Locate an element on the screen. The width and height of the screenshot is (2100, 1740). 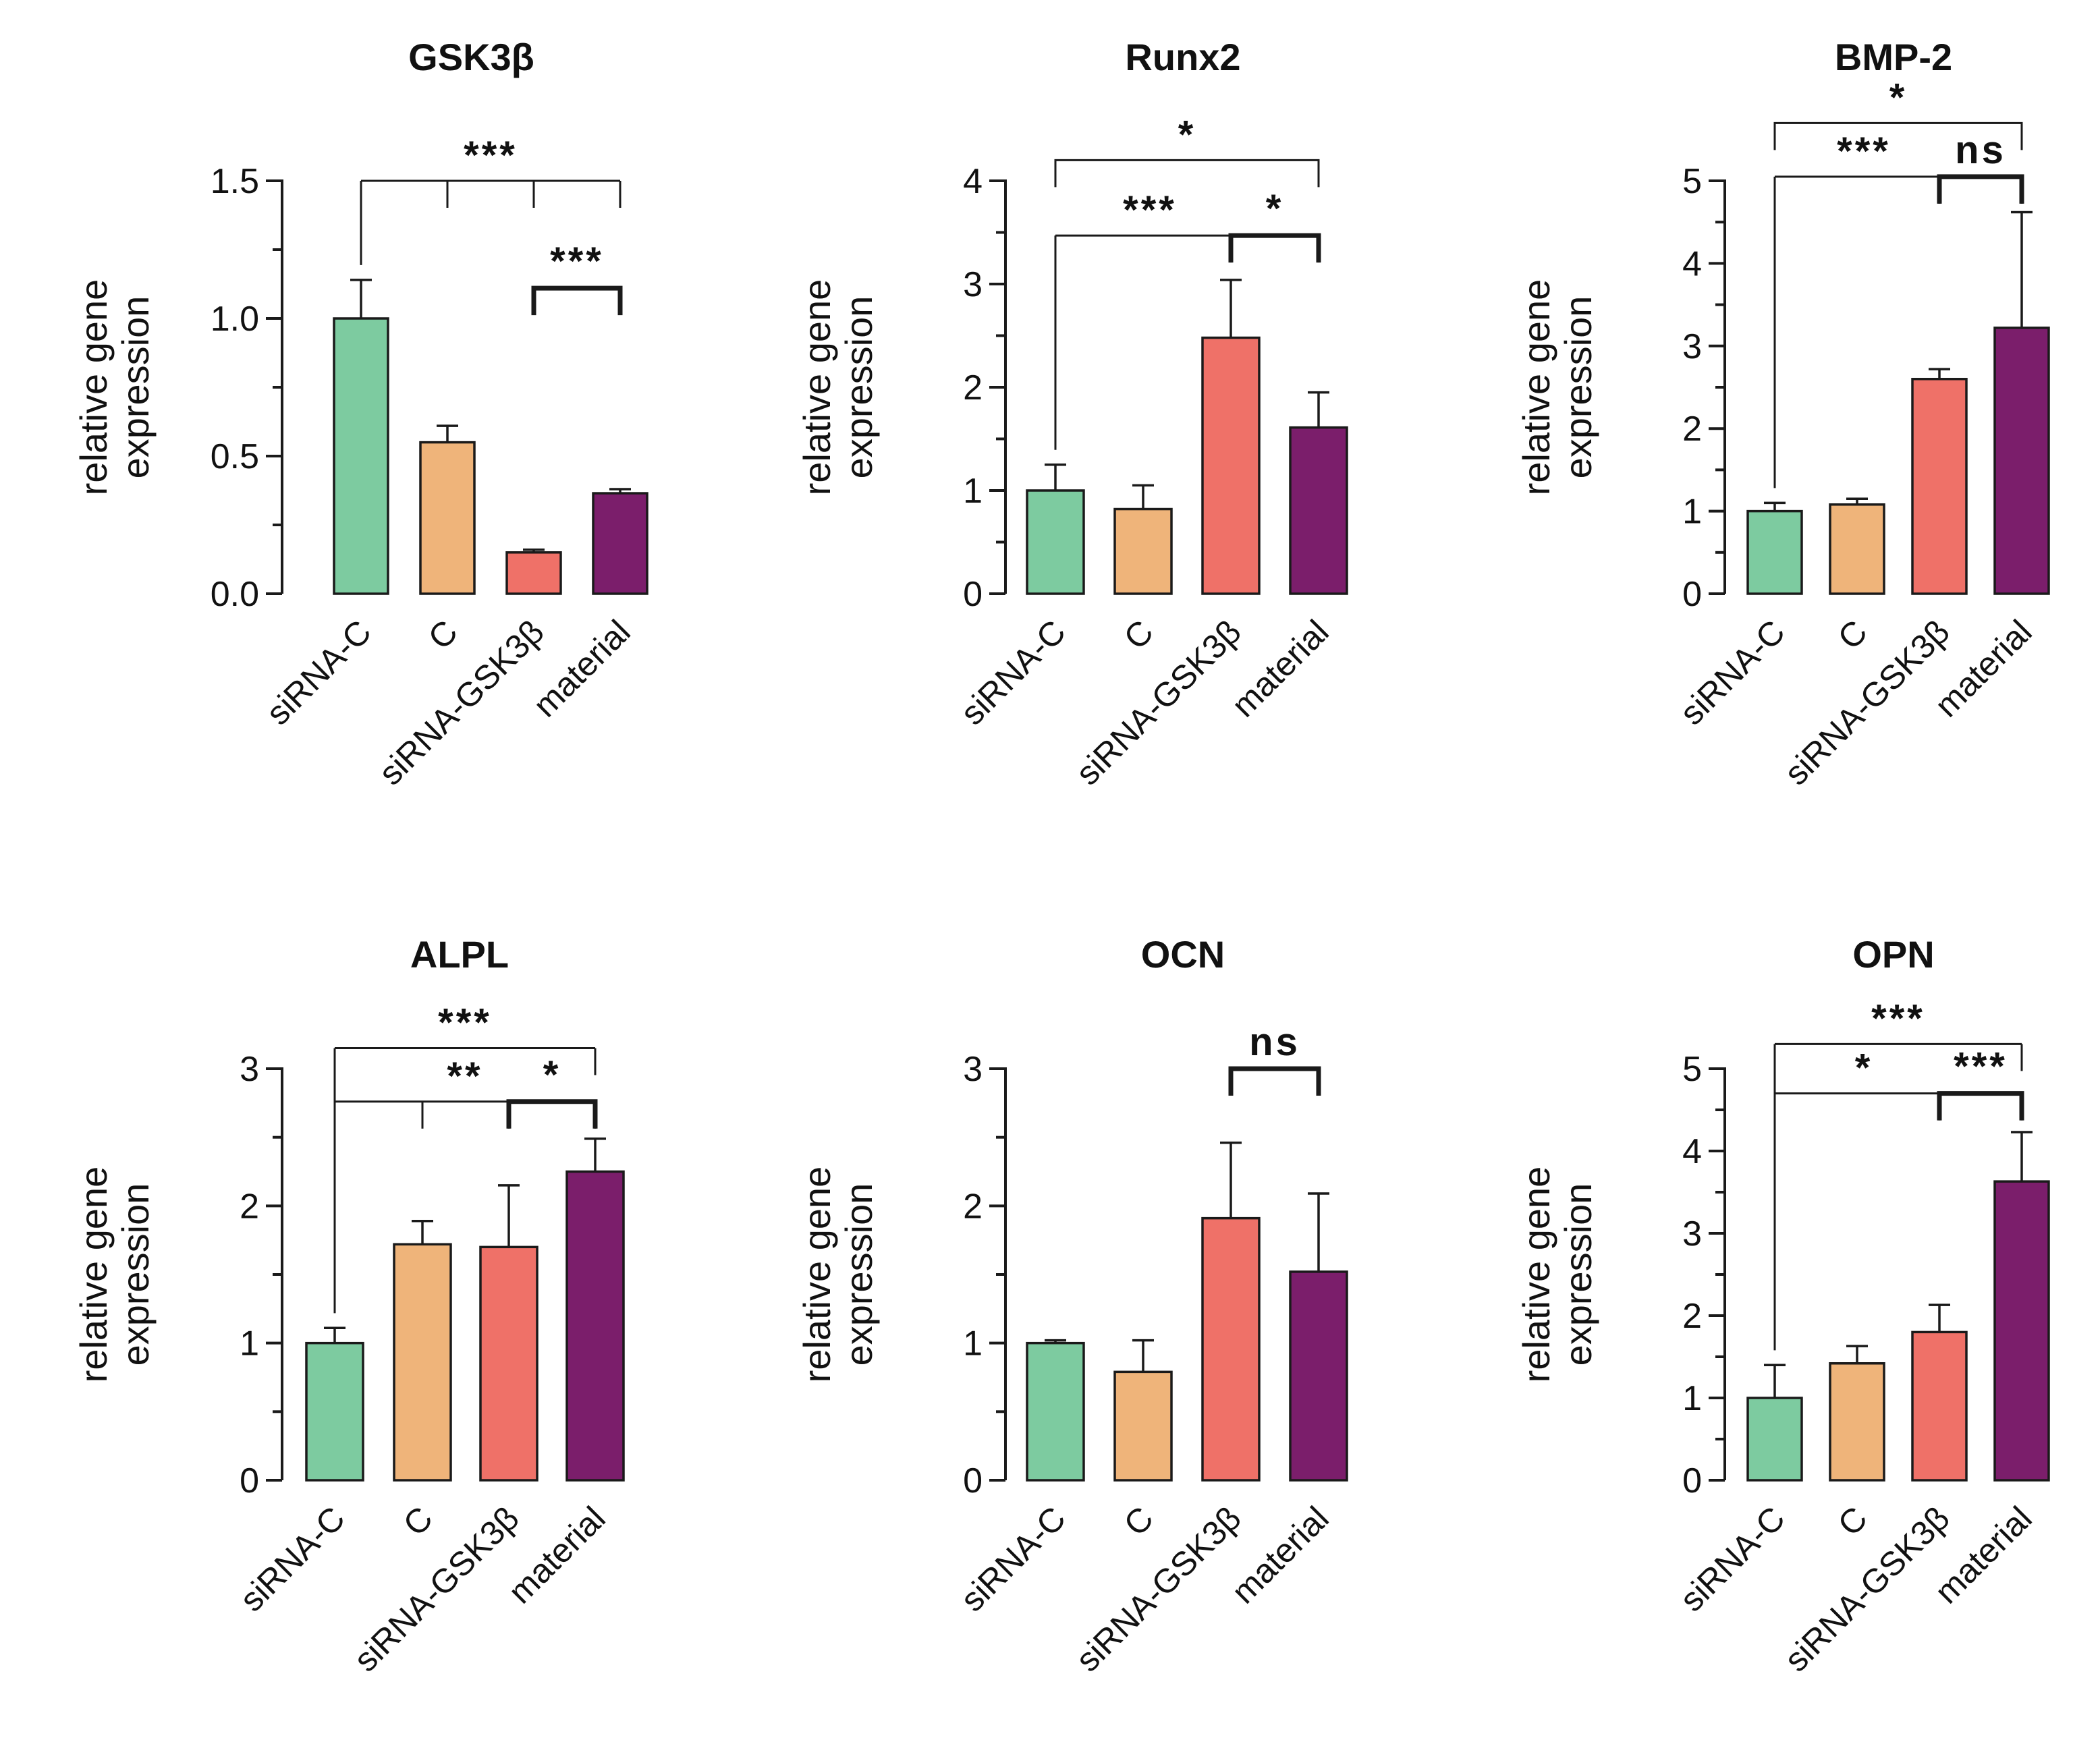
chart-title: GSK3β is located at coordinates (471, 57).